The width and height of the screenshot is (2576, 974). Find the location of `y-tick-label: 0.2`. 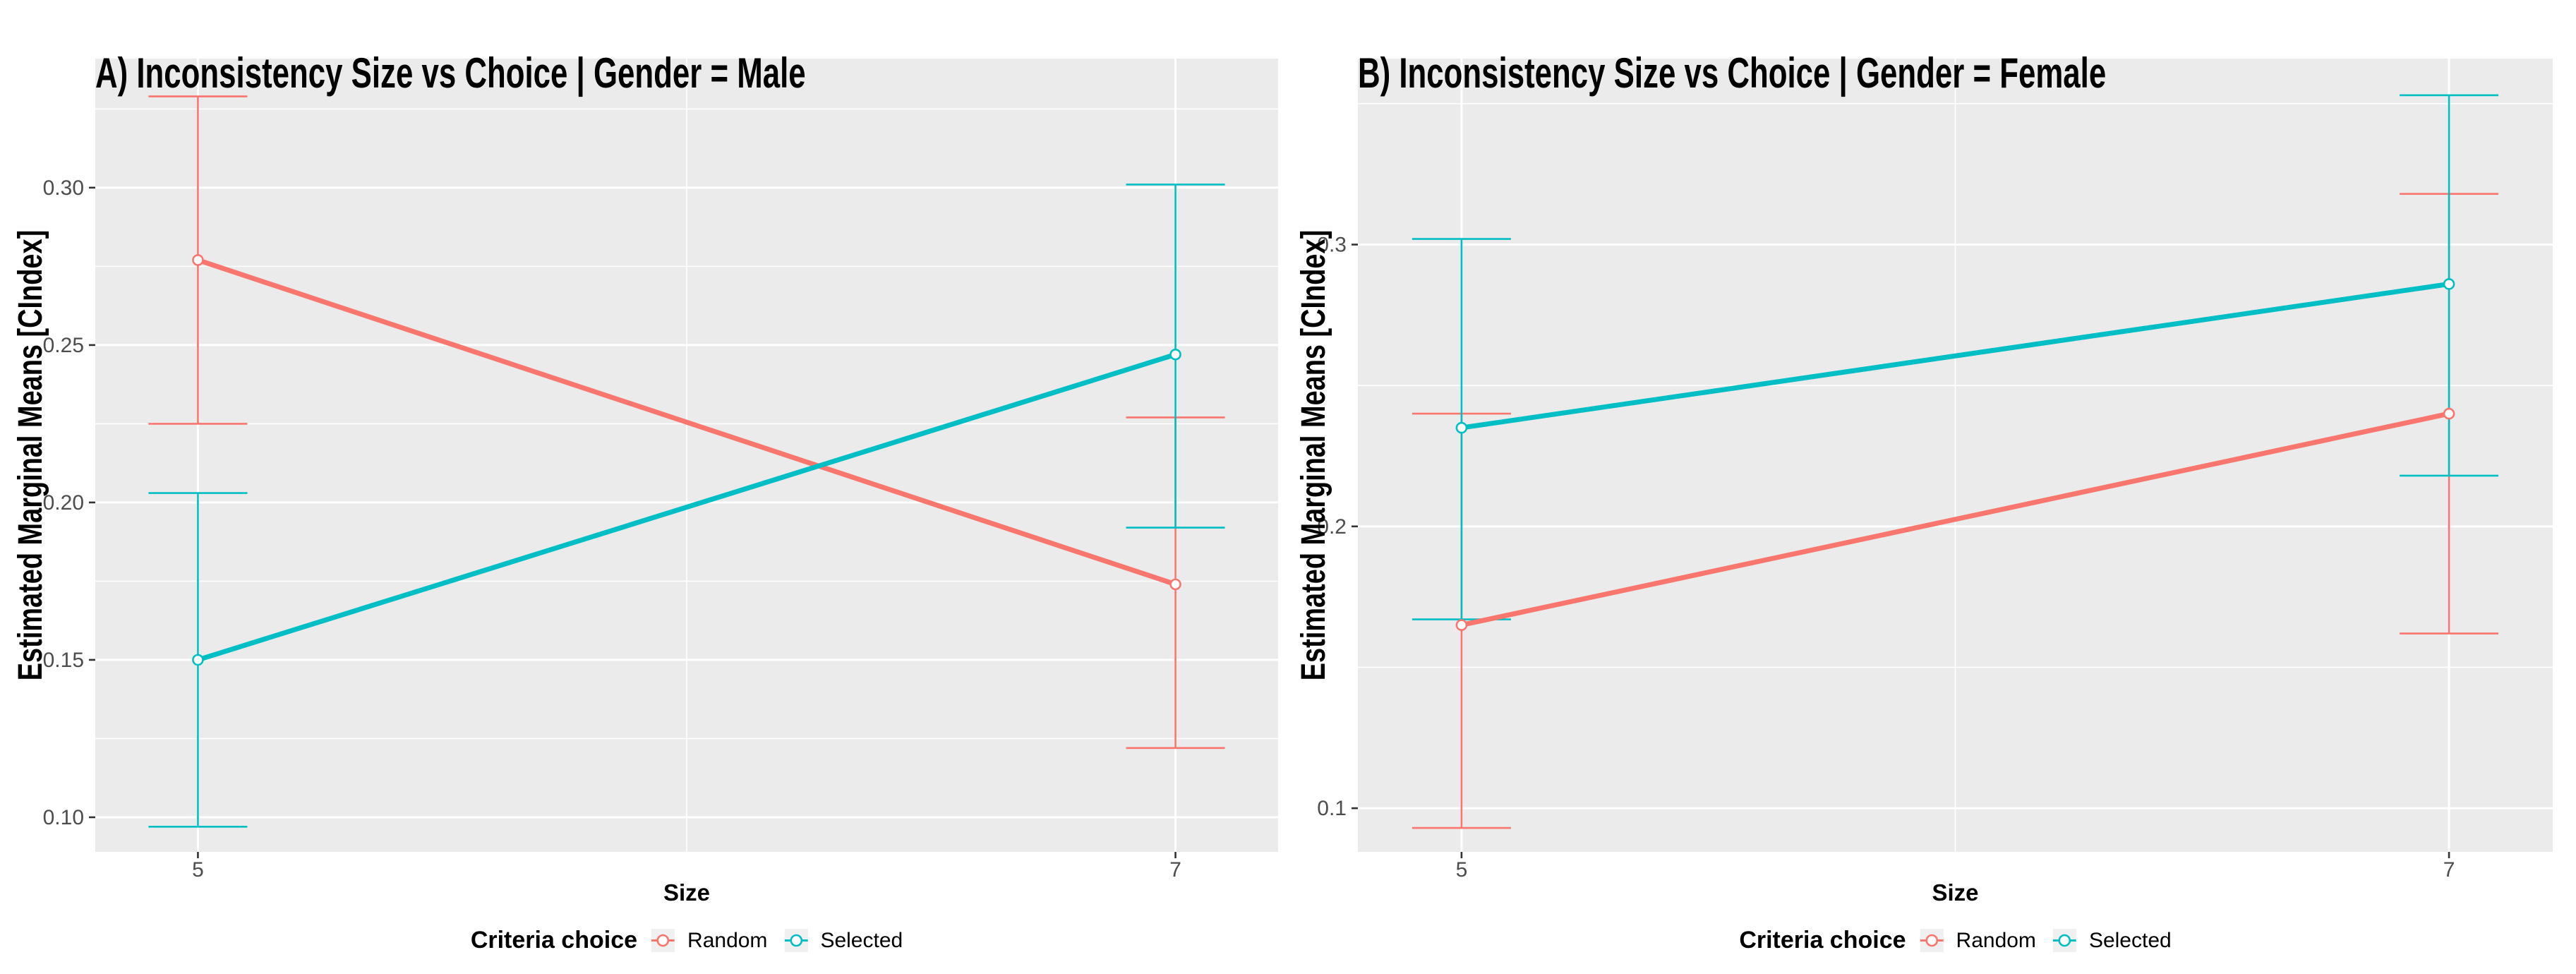

y-tick-label: 0.2 is located at coordinates (1332, 527).